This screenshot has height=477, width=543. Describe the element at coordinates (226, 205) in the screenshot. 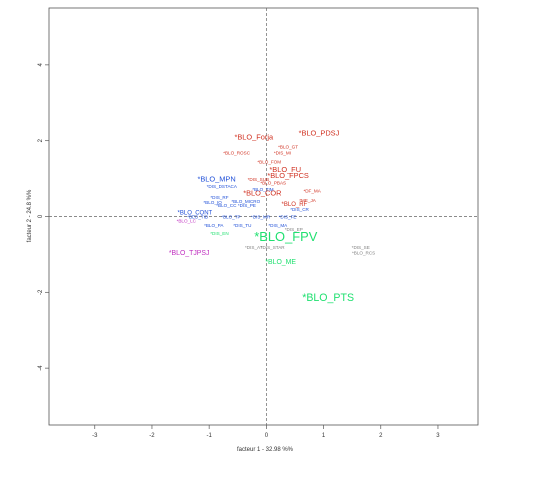

I see `point-label: *BLO_CC` at that location.